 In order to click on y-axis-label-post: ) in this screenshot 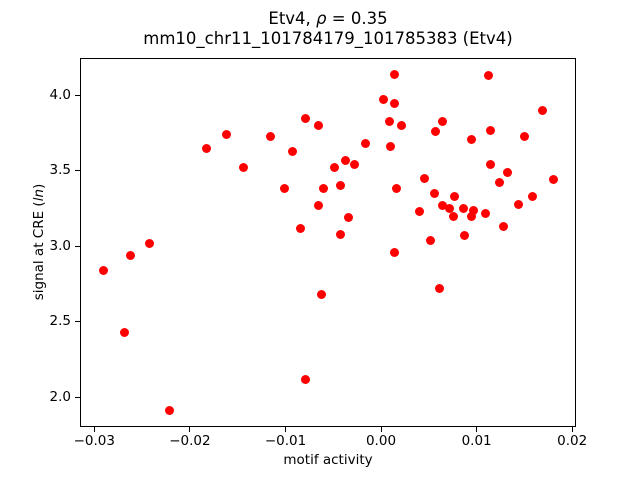, I will do `click(39, 186)`.